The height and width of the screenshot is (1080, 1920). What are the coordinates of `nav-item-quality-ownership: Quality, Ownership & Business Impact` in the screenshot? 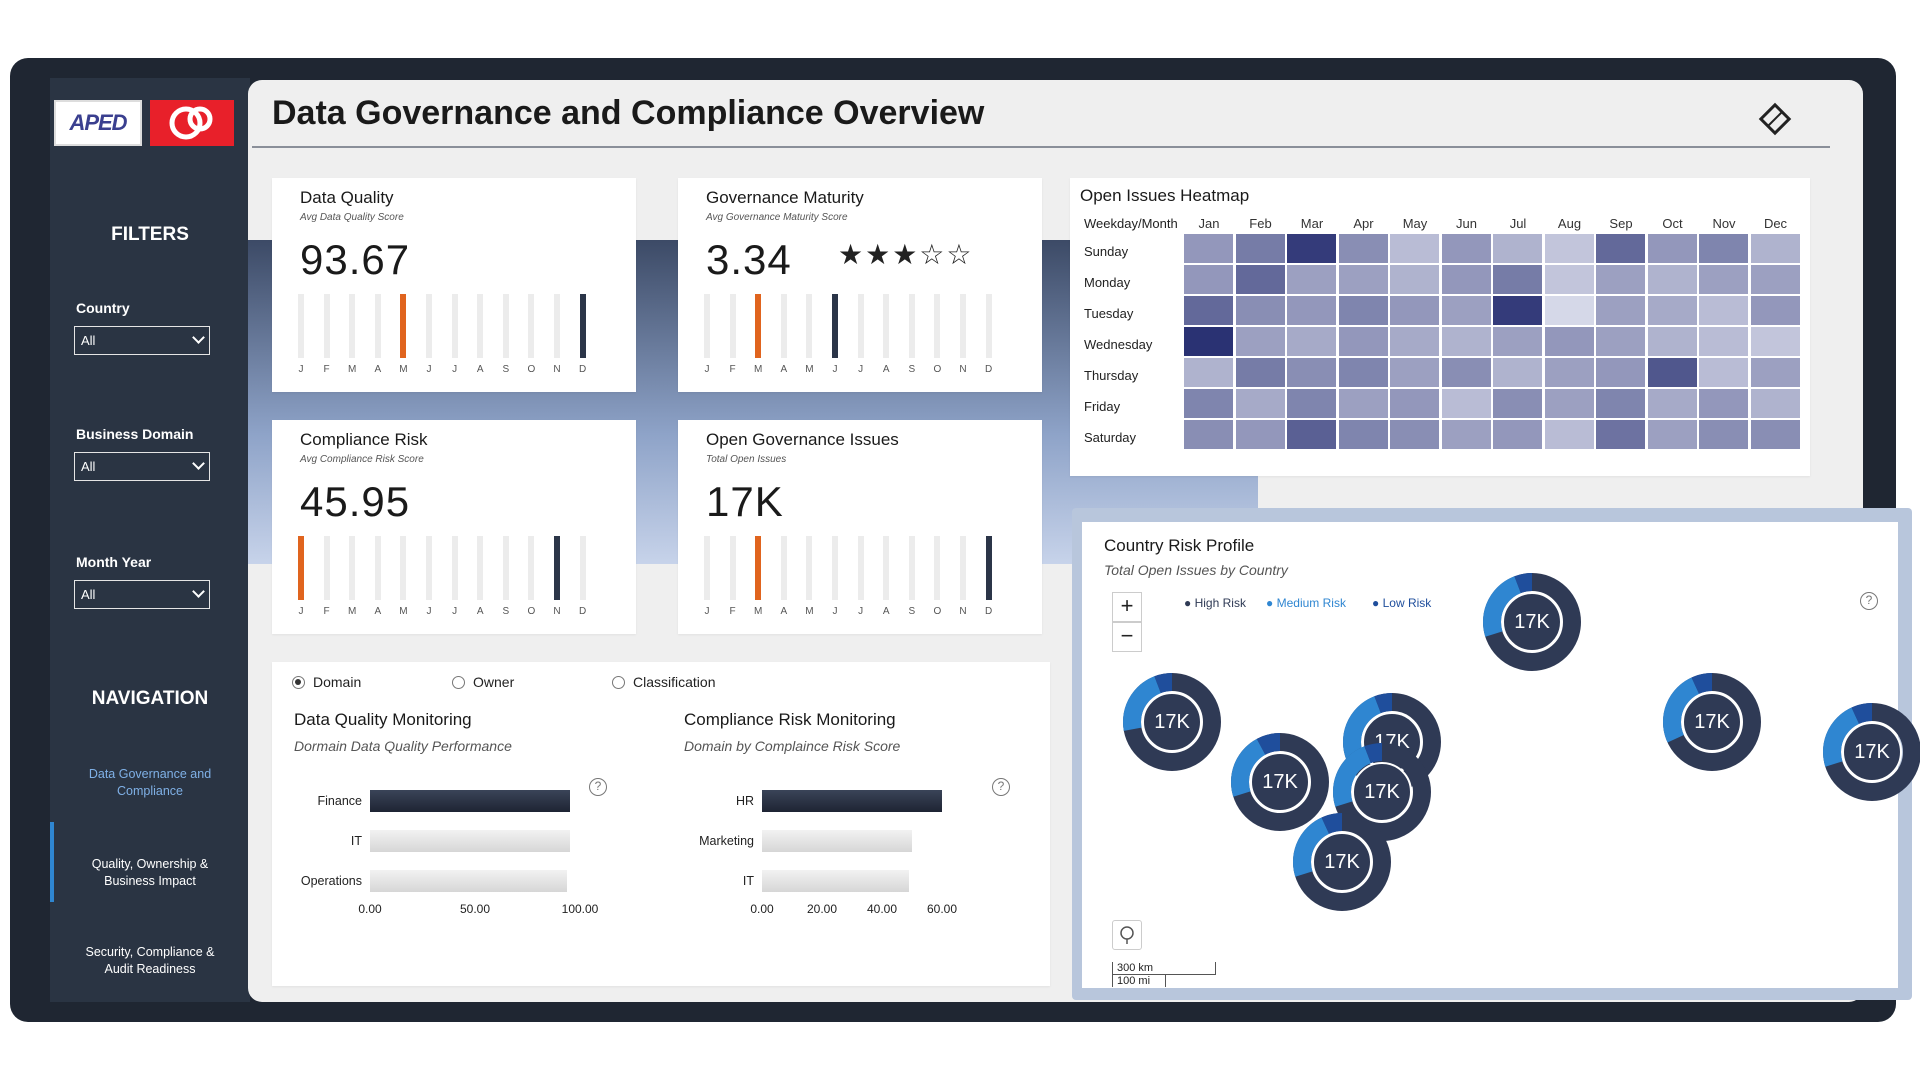 It's located at (150, 873).